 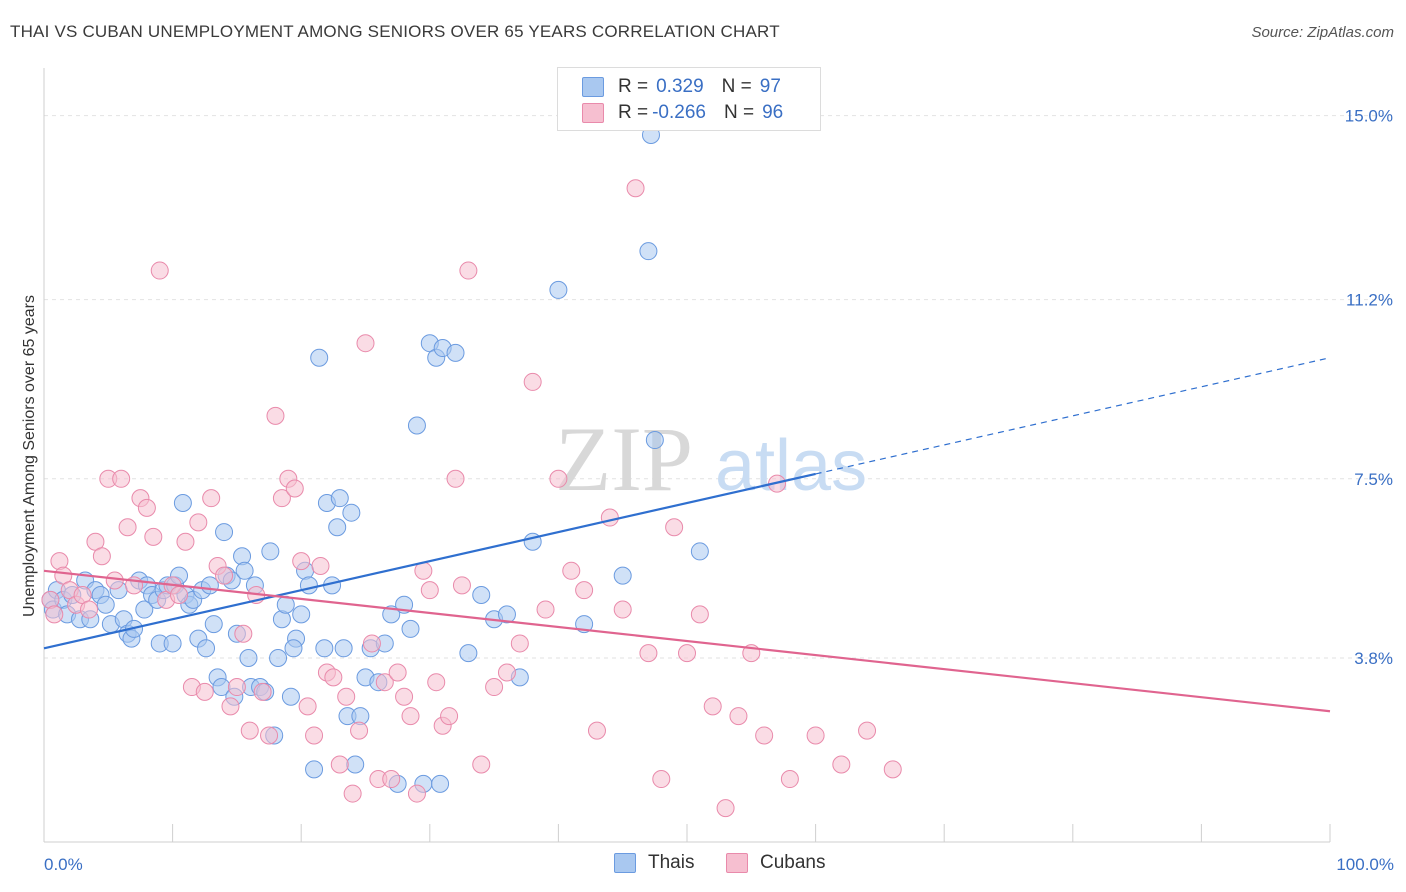 What do you see at coordinates (63, 864) in the screenshot?
I see `x-tick-label-min: 0.0%` at bounding box center [63, 864].